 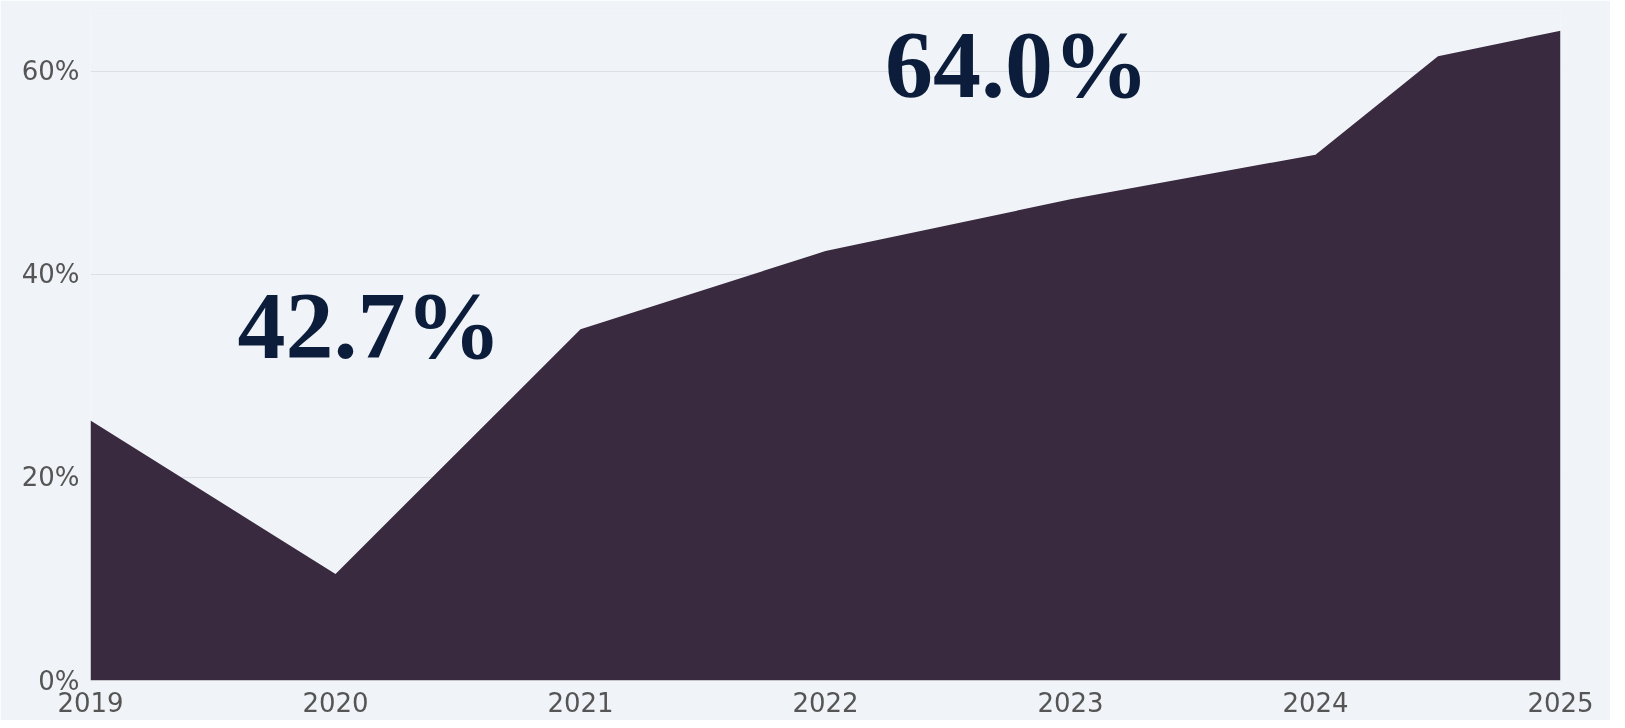 What do you see at coordinates (1560, 702) in the screenshot?
I see `x-tick-label: 2025` at bounding box center [1560, 702].